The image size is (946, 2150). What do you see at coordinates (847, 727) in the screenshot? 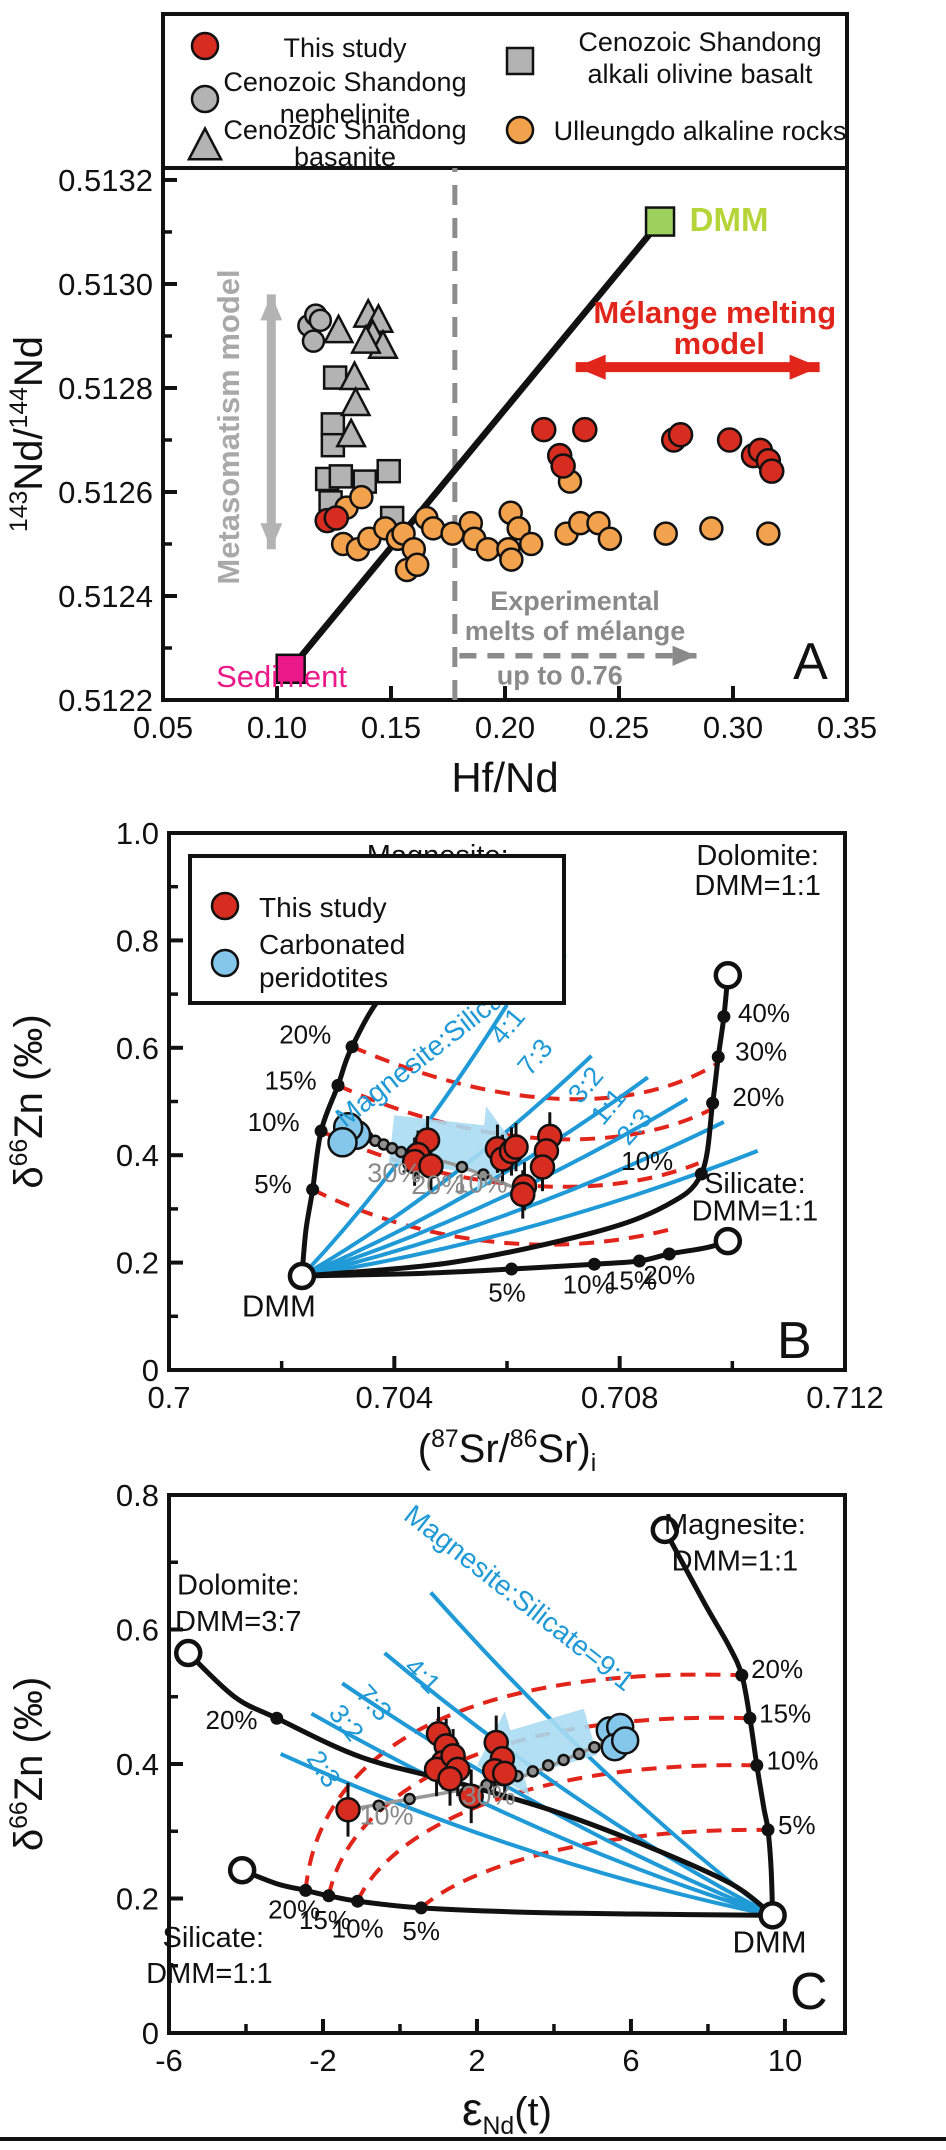
I see `x-tick-label: 0.35` at bounding box center [847, 727].